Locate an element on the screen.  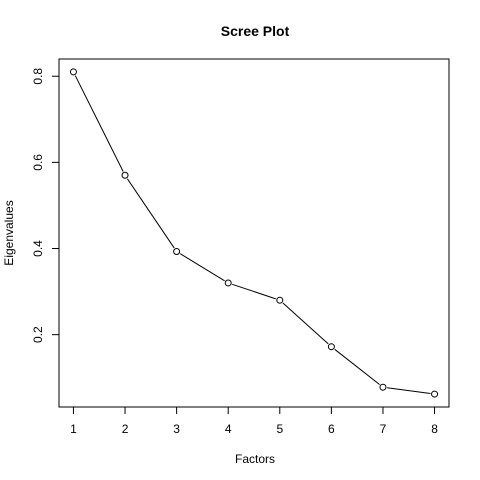
x-tick-label: 5 is located at coordinates (279, 429).